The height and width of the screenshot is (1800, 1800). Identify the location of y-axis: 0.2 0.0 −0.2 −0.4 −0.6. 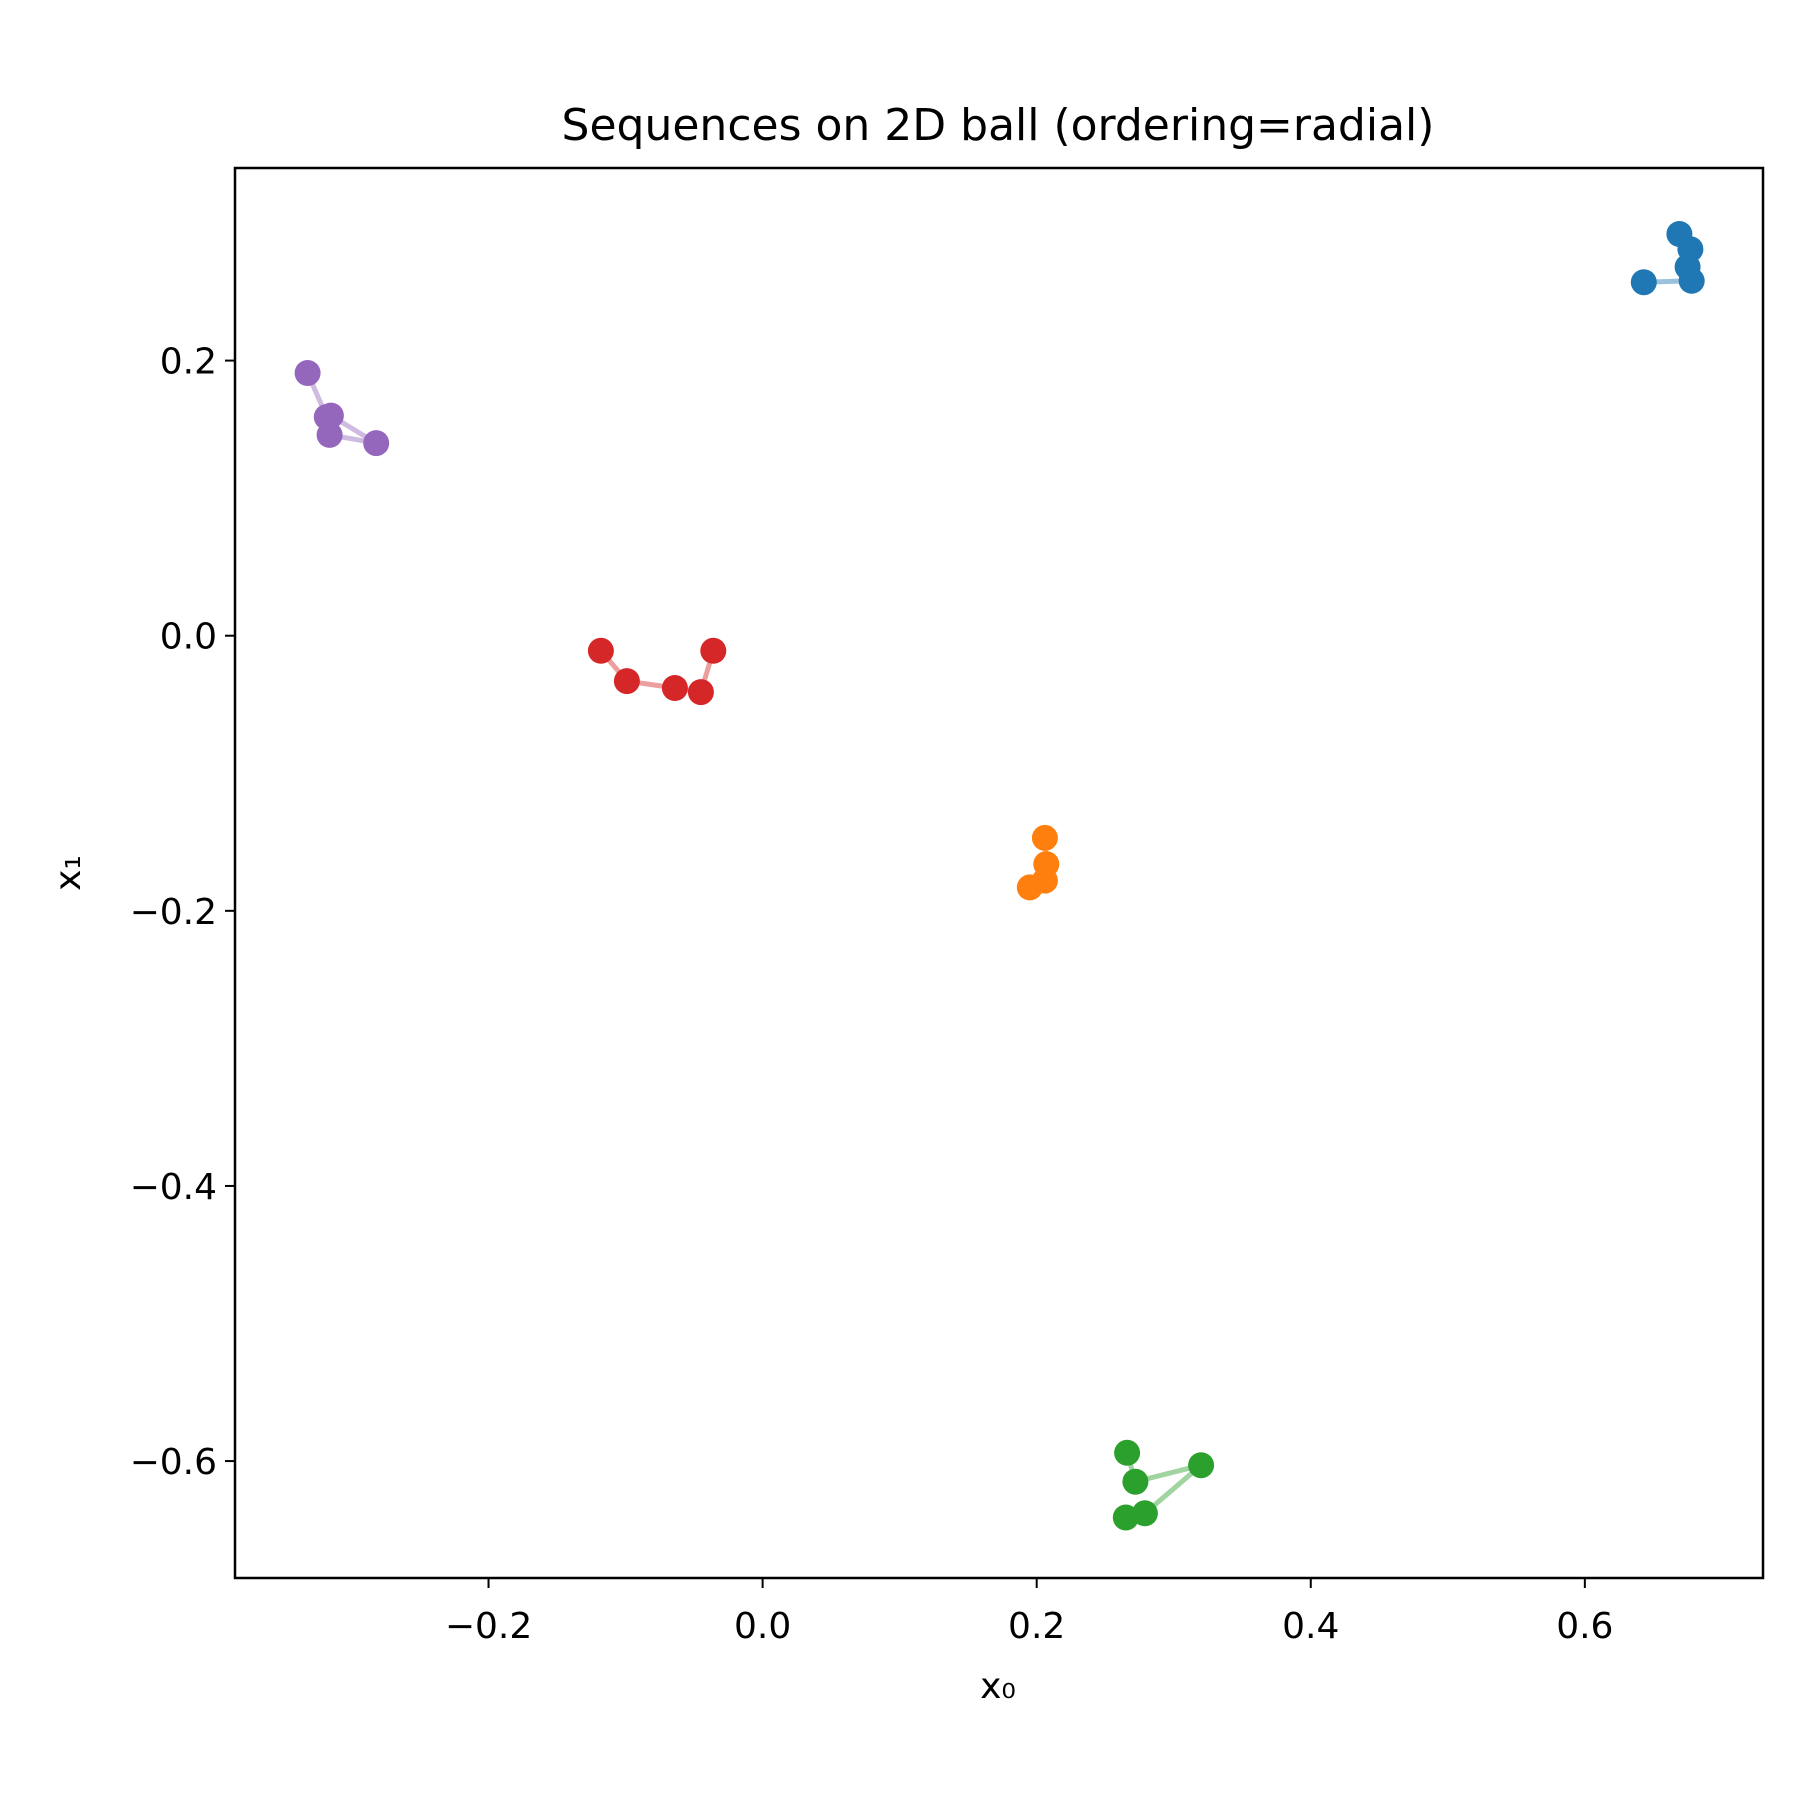
(182, 912).